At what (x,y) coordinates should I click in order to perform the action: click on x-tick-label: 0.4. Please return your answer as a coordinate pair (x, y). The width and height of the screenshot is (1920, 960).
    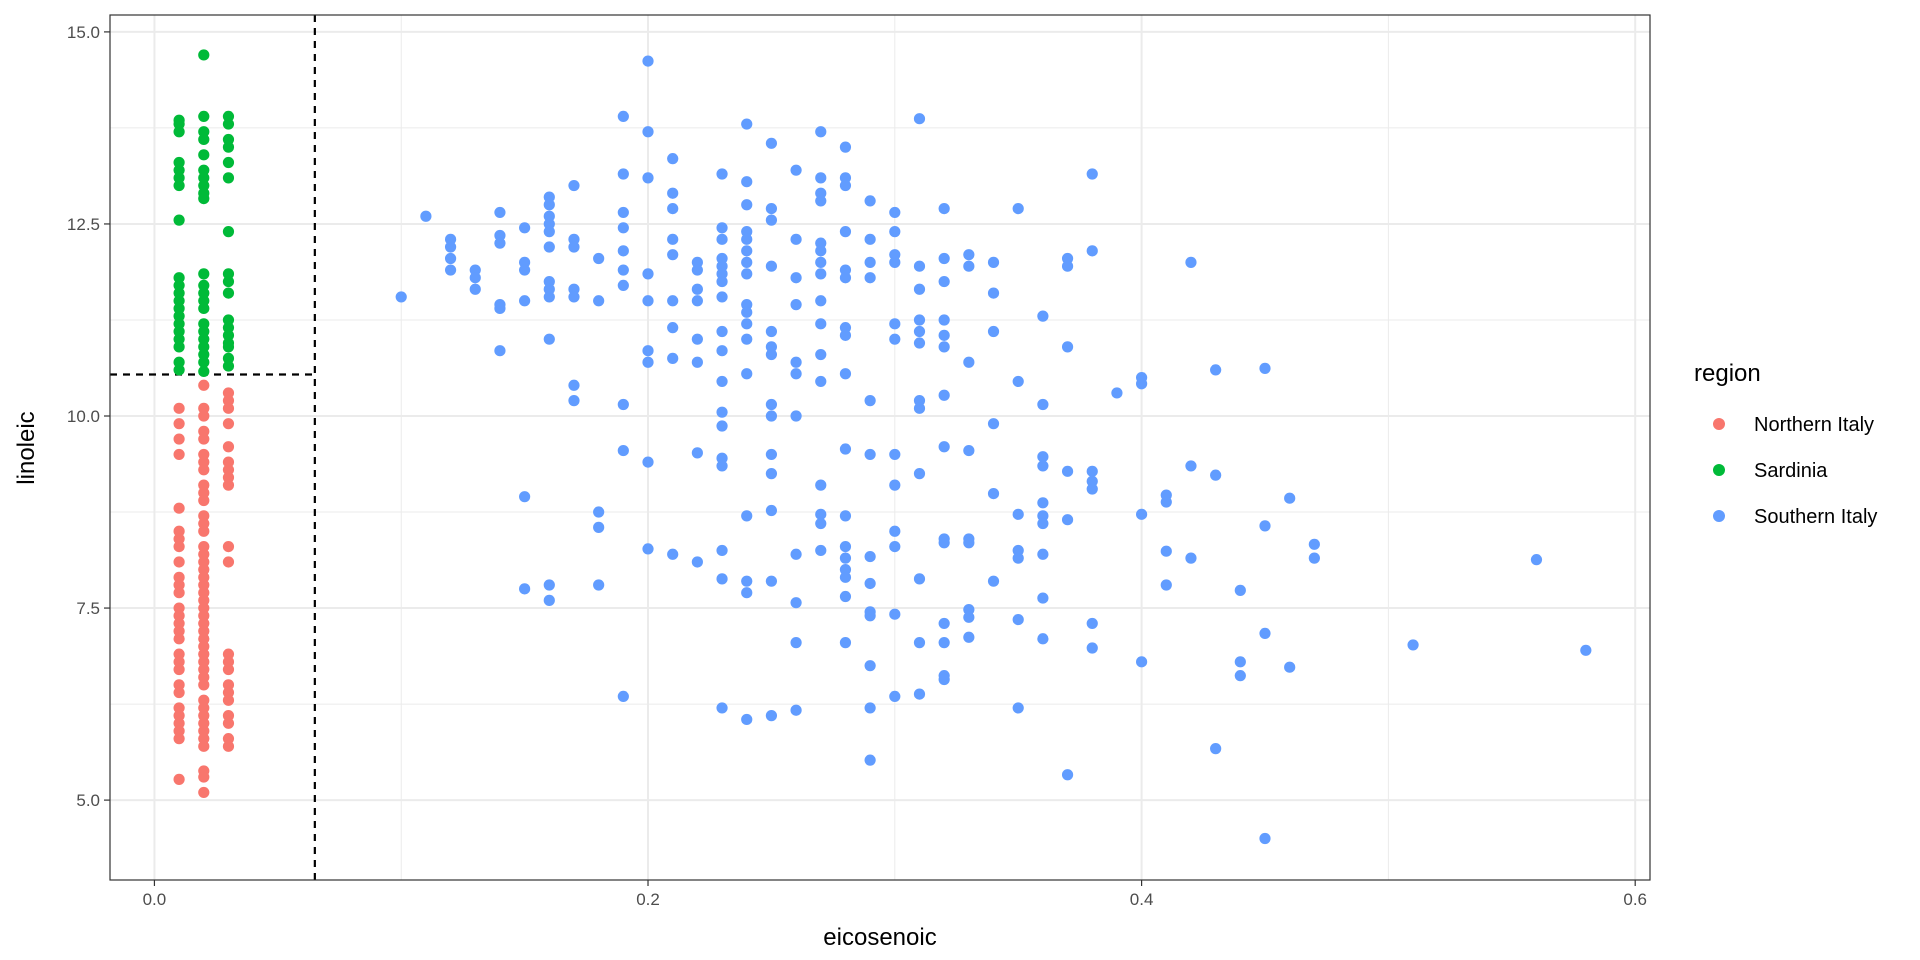
    Looking at the image, I should click on (1142, 899).